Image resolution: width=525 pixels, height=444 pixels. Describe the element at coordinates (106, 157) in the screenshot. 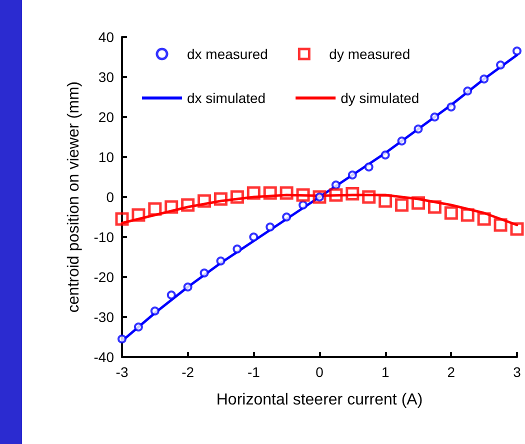

I see `y-tick-label: 10` at that location.